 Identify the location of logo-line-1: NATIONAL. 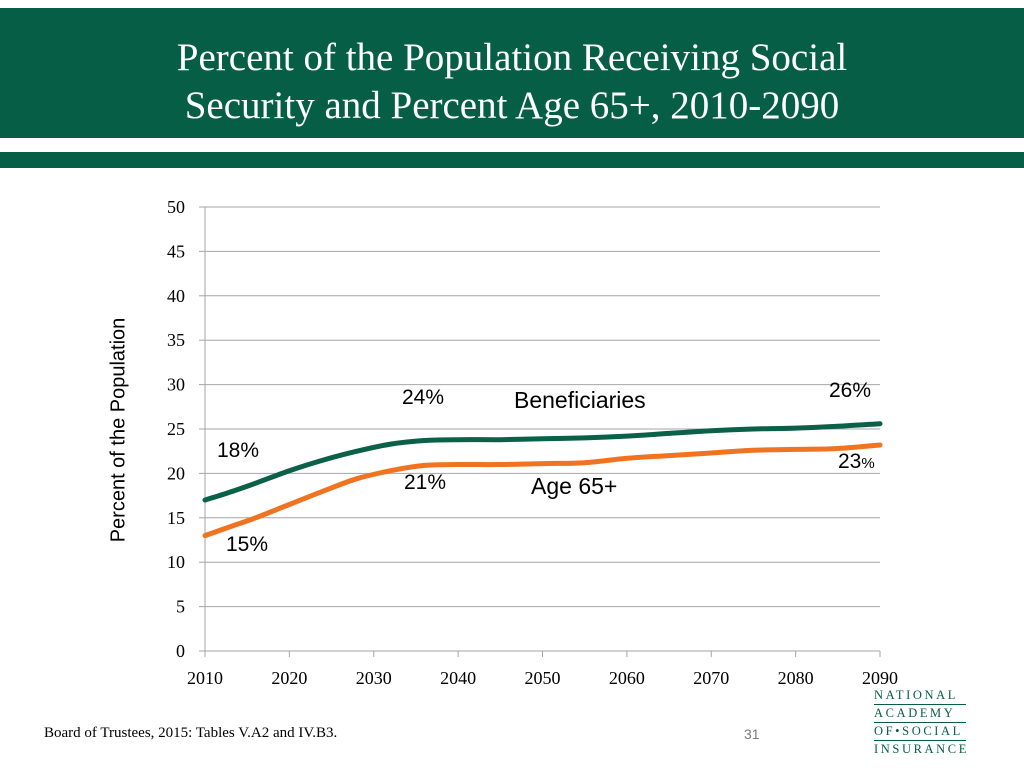
(916, 695).